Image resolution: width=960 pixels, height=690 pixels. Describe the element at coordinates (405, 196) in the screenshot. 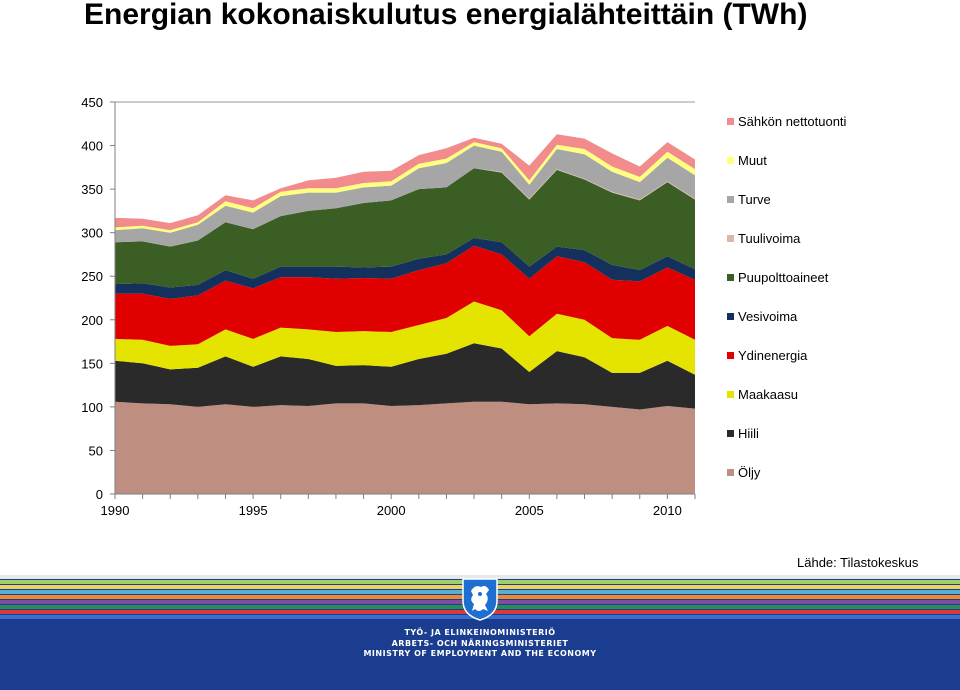

I see `area-series-turve` at that location.